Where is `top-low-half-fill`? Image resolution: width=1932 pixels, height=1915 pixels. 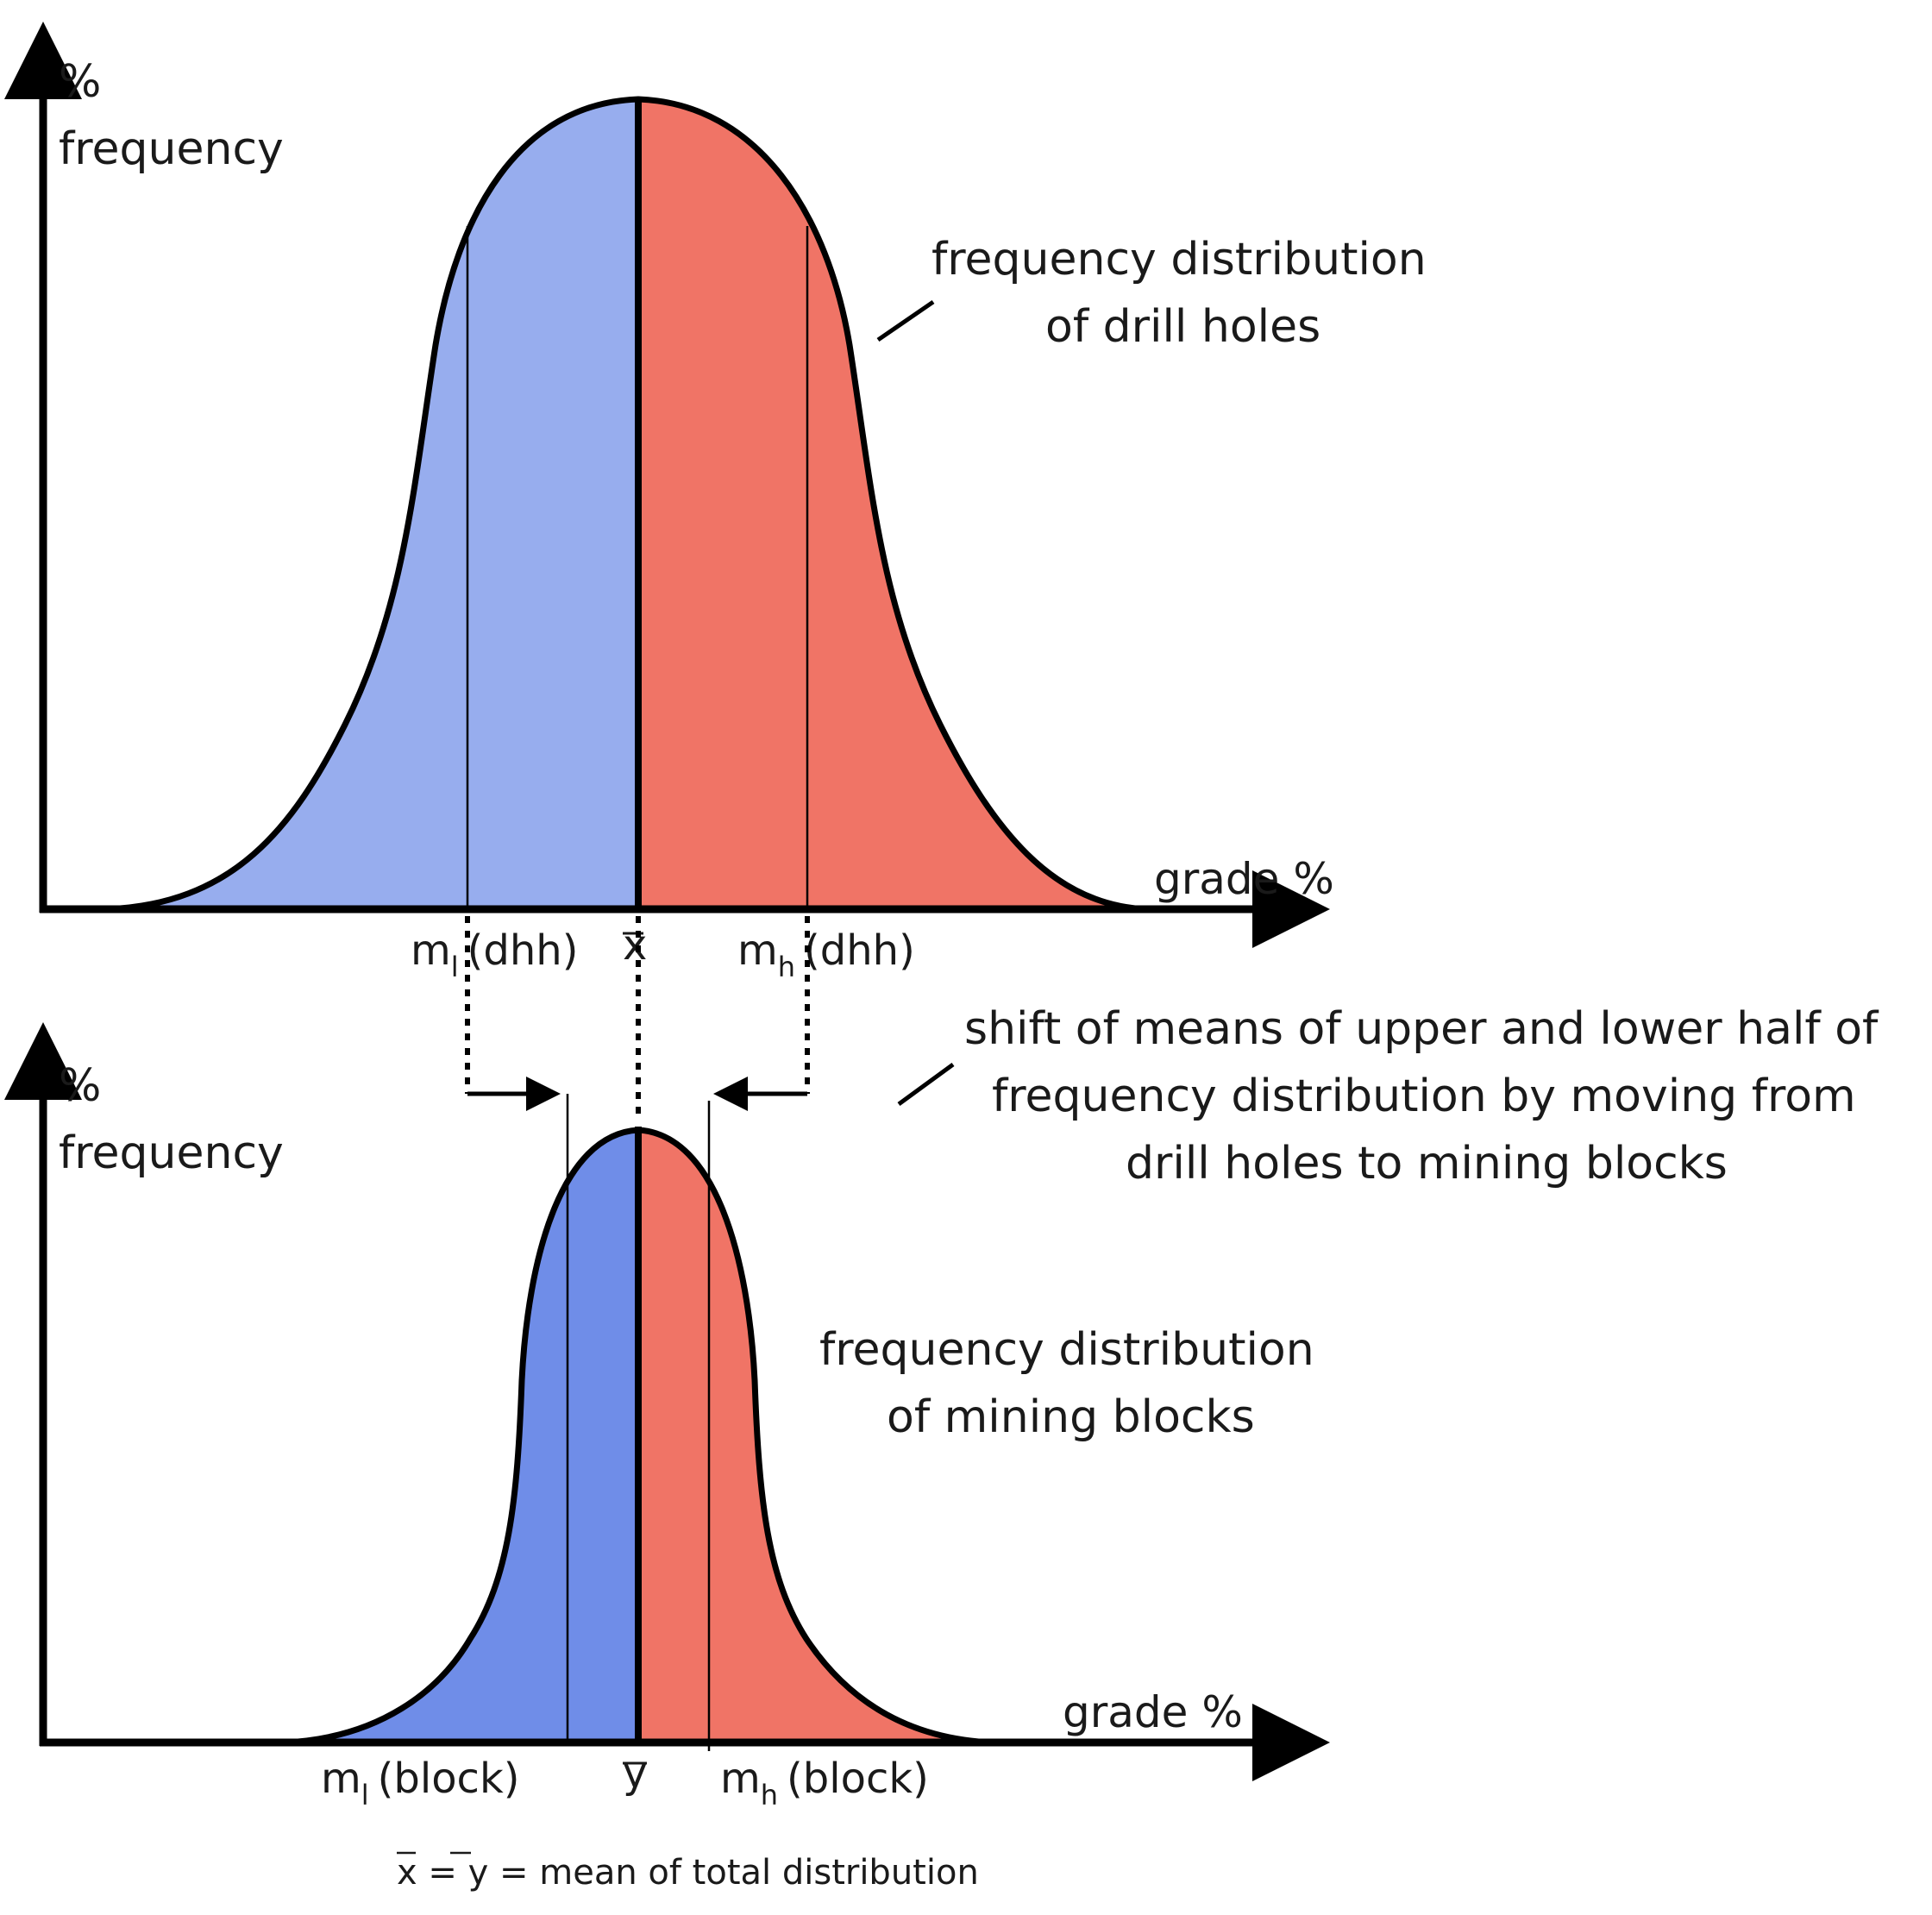
top-low-half-fill is located at coordinates (371, 504).